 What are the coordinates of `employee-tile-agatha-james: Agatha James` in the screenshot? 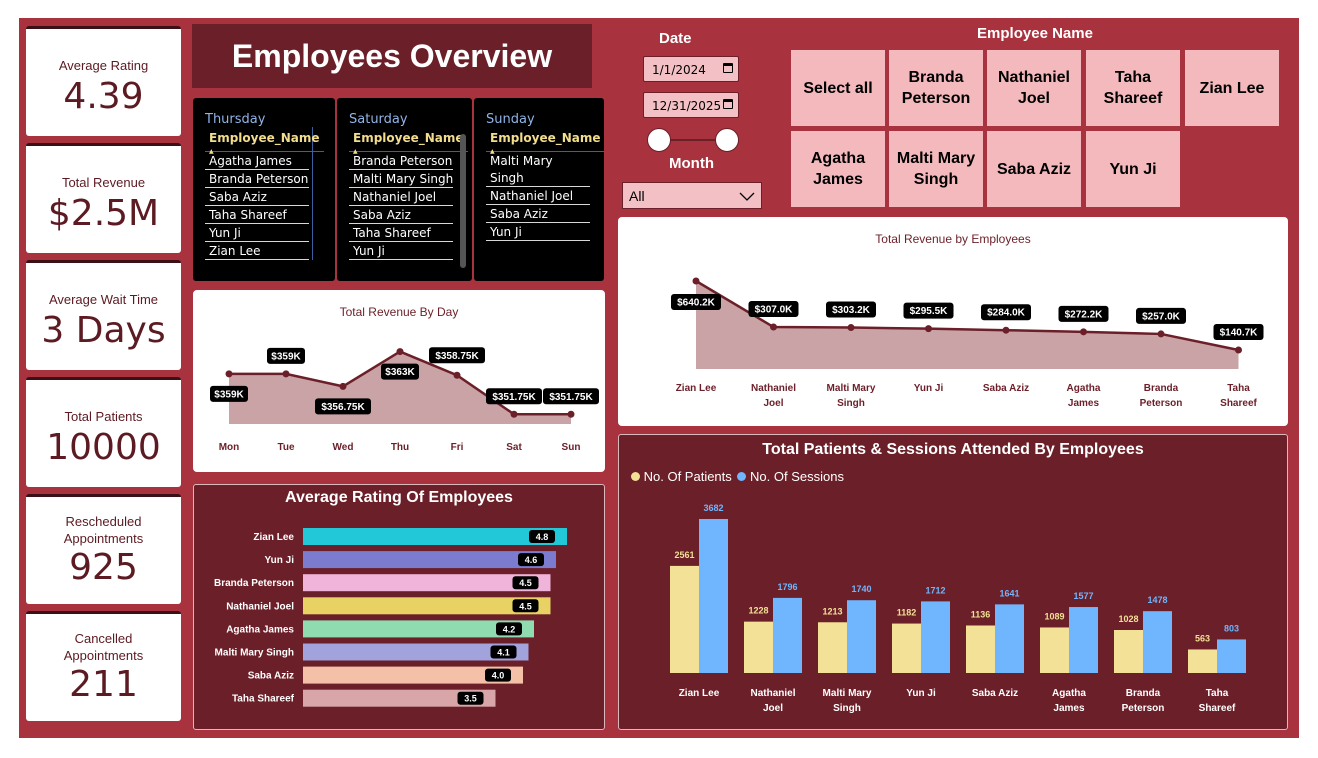 It's located at (838, 169).